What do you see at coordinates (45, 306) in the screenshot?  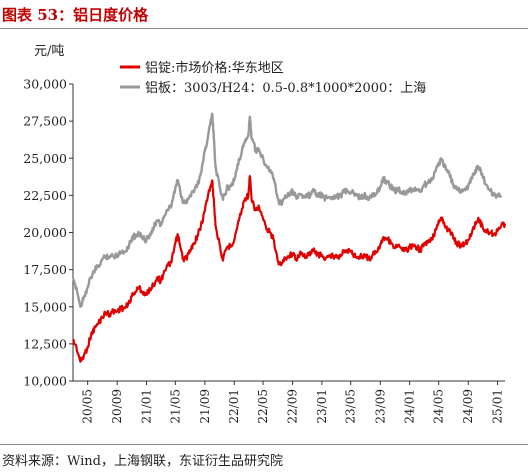 I see `y-tick-label: 15,000` at bounding box center [45, 306].